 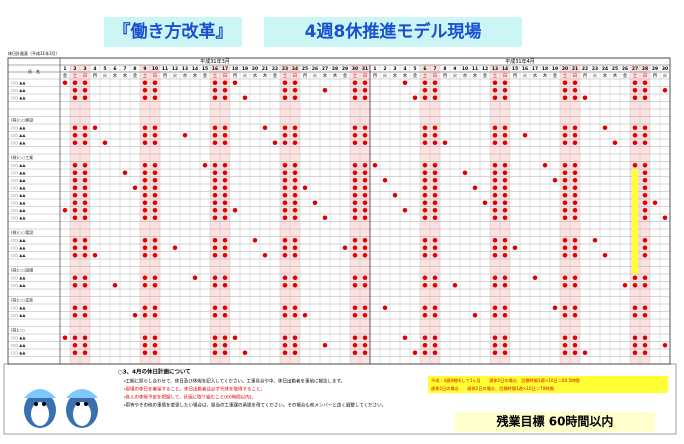 I want to click on day-number: 11, so click(x=165, y=69).